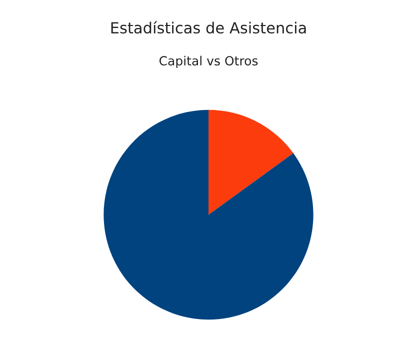  I want to click on chart-subtitle: Capital vs Otros, so click(208, 62).